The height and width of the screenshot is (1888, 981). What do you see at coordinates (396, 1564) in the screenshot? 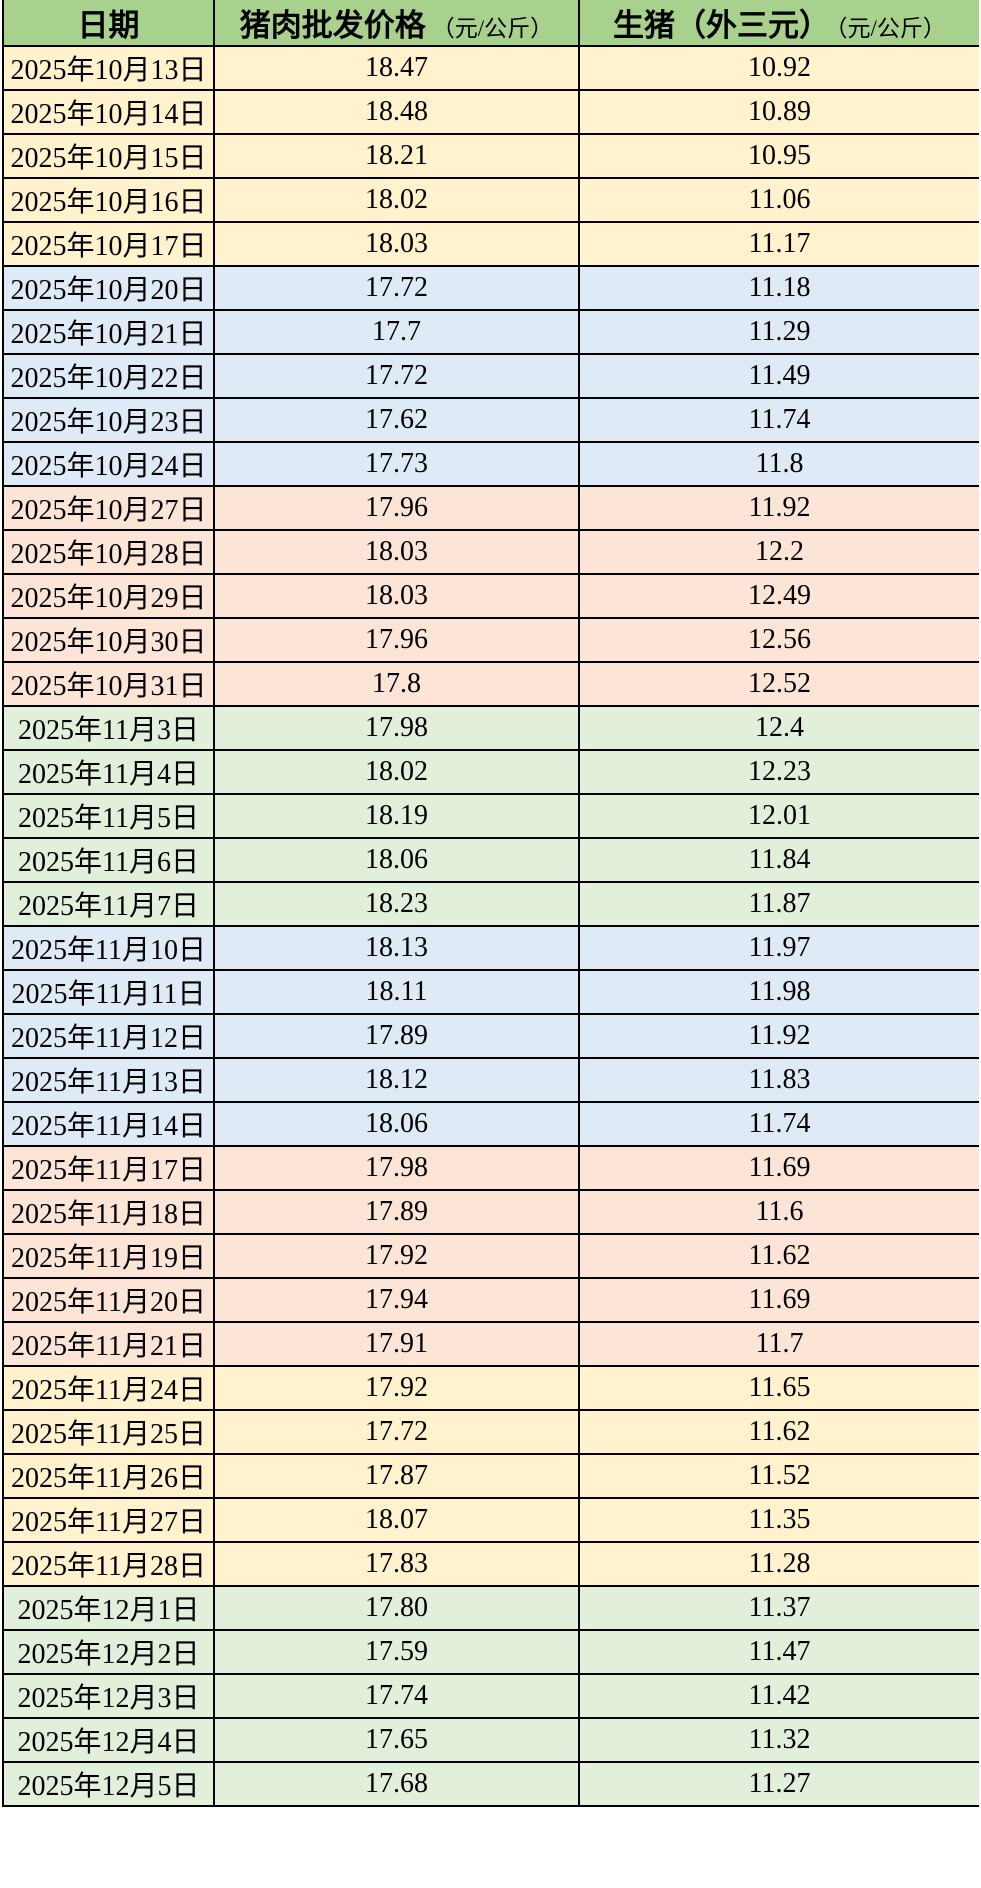
I see `pork-price-cell: 17.83` at bounding box center [396, 1564].